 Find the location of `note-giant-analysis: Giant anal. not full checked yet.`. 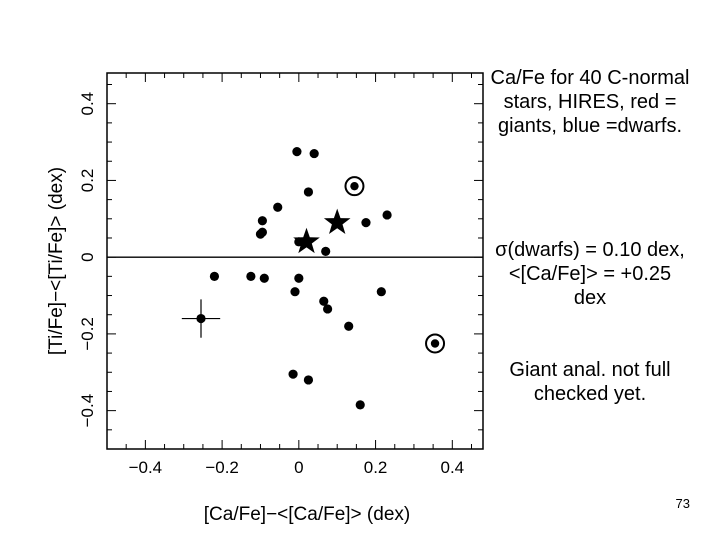

note-giant-analysis: Giant anal. not full checked yet. is located at coordinates (590, 382).